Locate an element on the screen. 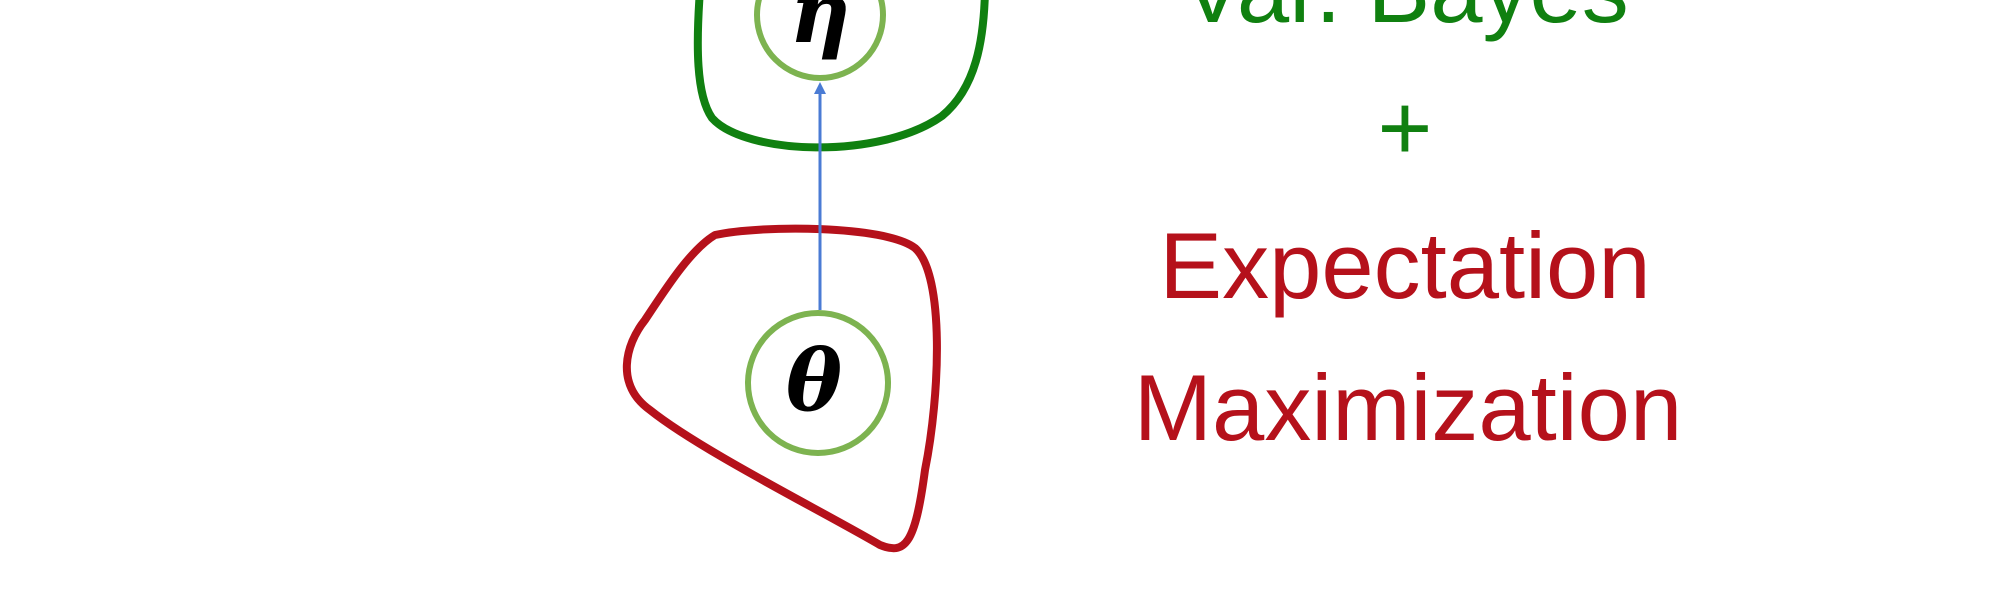 This screenshot has width=2000, height=600. expectation-maximization-plate is located at coordinates (781, 388).